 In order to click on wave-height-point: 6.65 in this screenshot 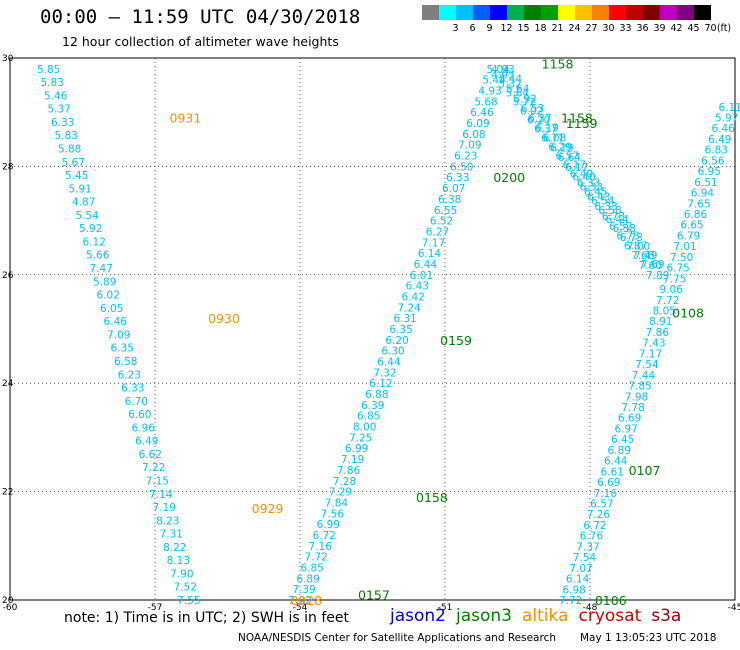, I will do `click(691, 226)`.